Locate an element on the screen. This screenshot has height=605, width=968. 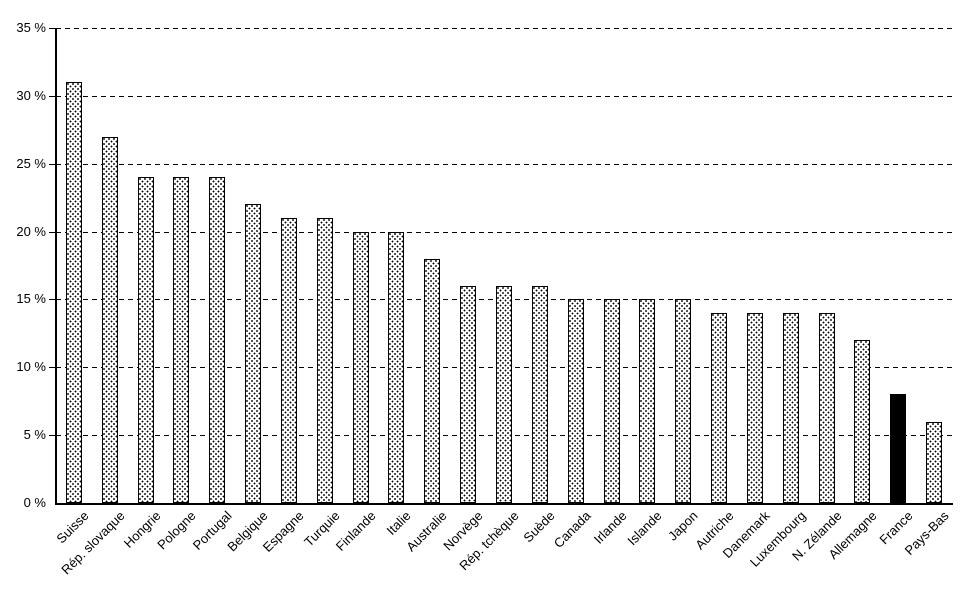
bar-r-p-tch-que is located at coordinates (504, 394).